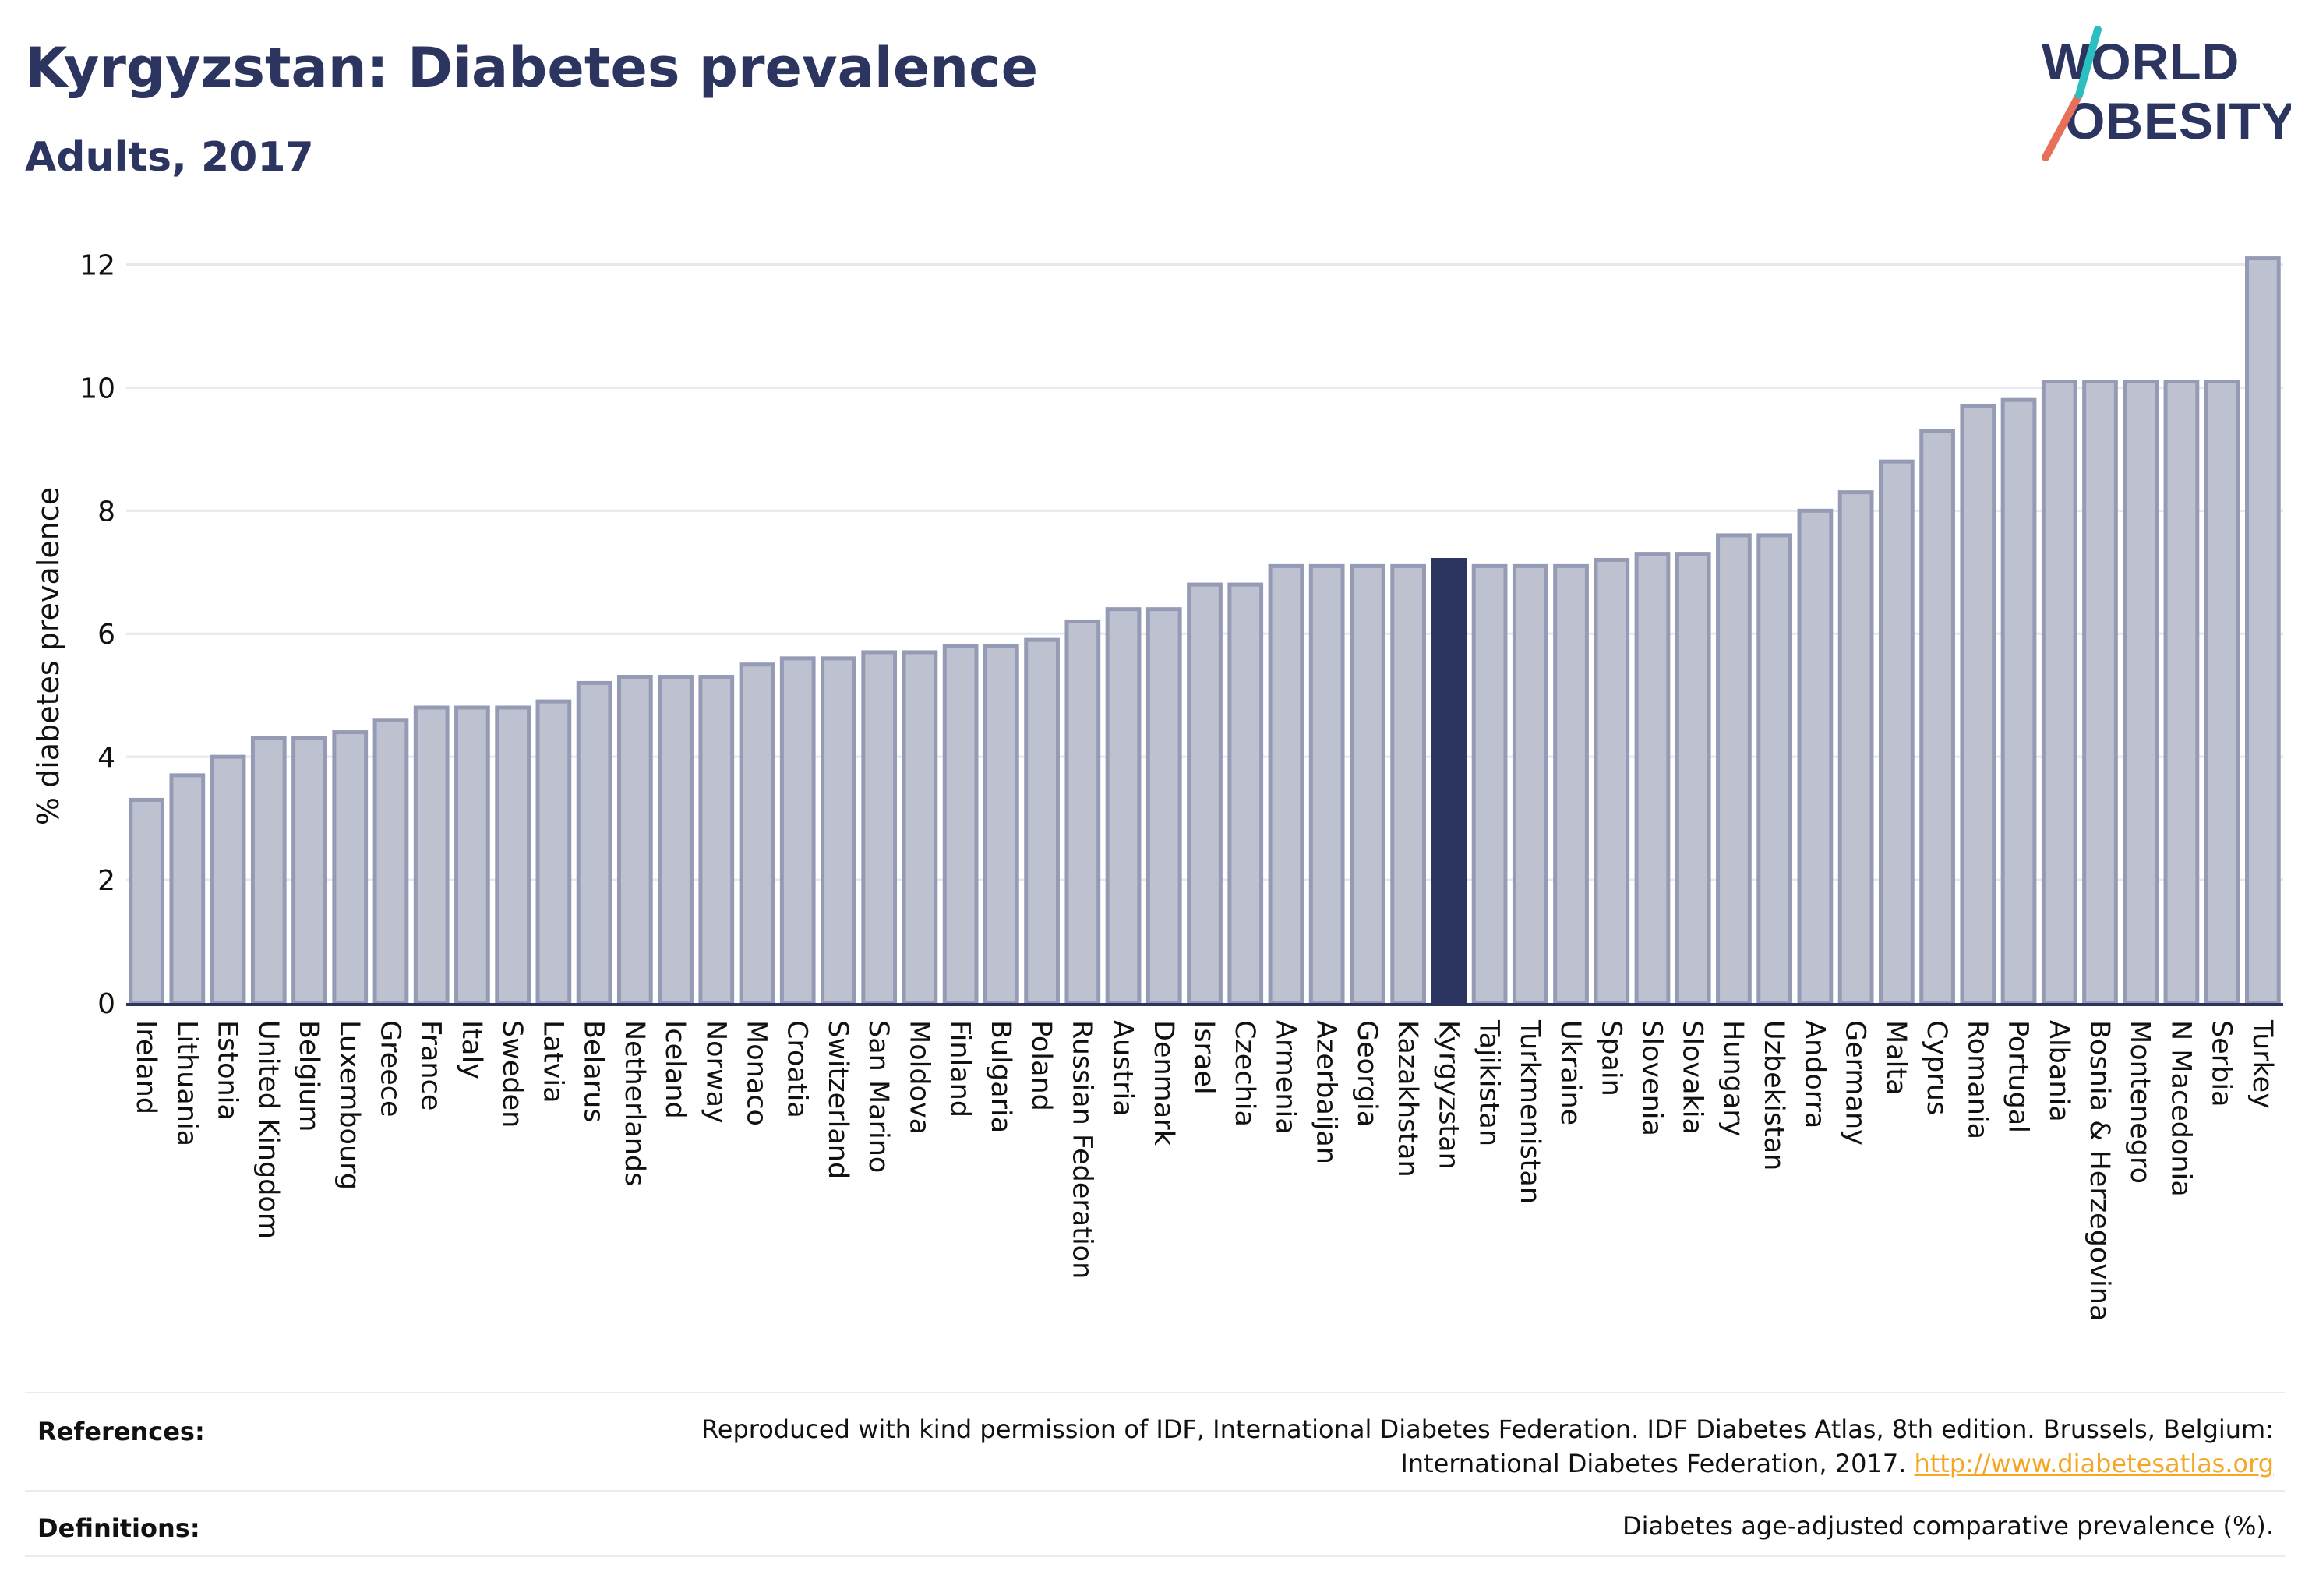 The image size is (2305, 1596). I want to click on x-tick-label: Russian Federation, so click(1081, 1149).